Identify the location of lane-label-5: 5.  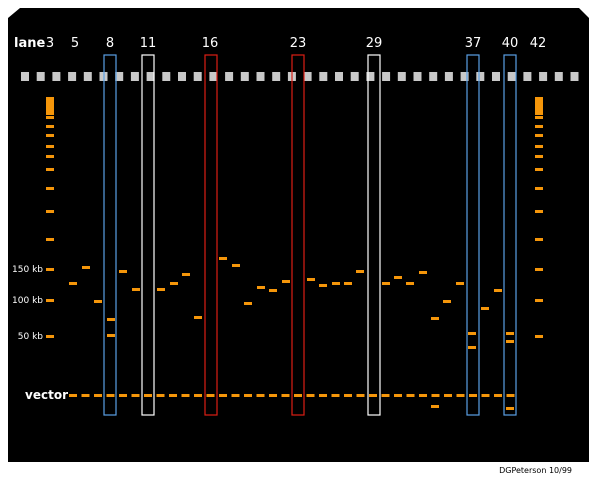
(75, 43).